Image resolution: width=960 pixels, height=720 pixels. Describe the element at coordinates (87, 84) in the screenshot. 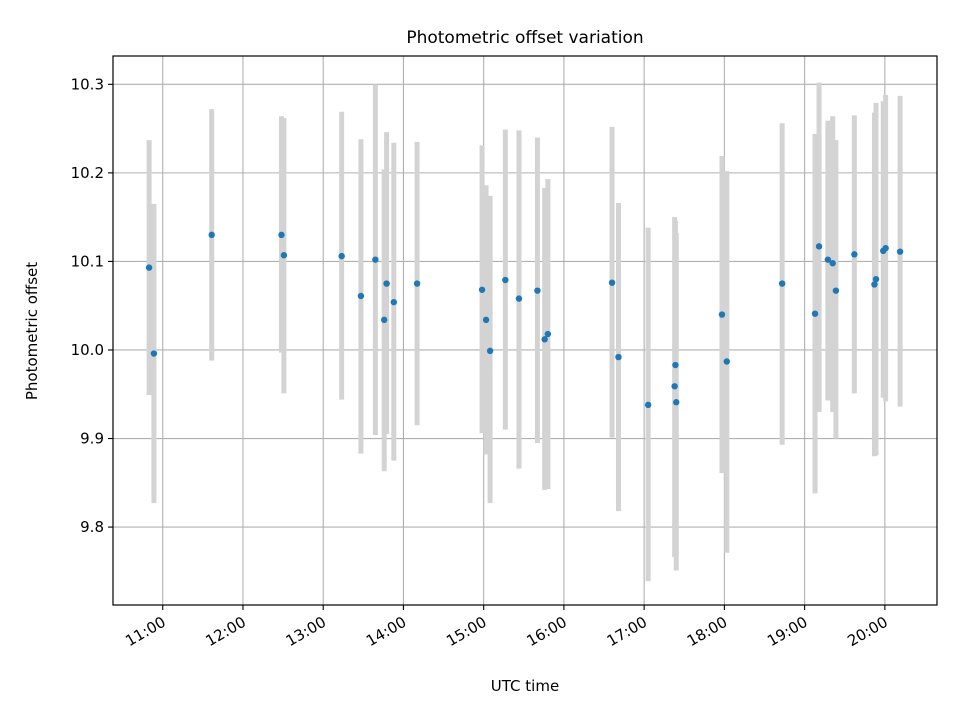

I see `y-tick-label: 10.3` at that location.